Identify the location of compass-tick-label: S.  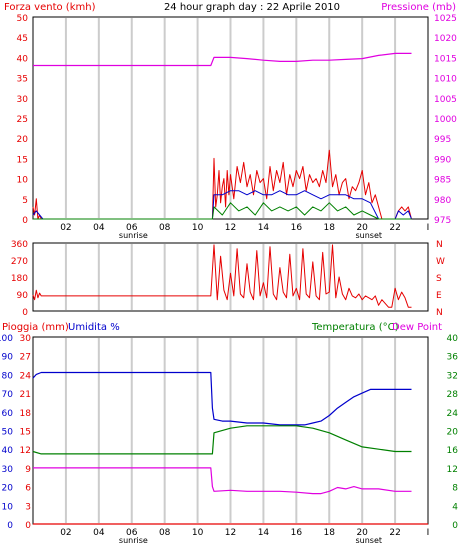
(439, 279).